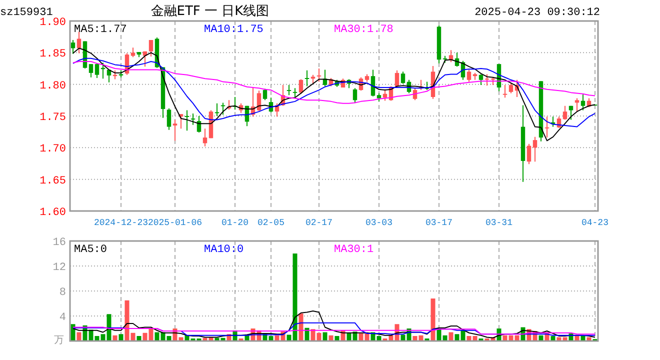 This screenshot has height=360, width=660. Describe the element at coordinates (210, 11) in the screenshot. I see `chart-title: 金融ETF 一 日K线图` at that location.